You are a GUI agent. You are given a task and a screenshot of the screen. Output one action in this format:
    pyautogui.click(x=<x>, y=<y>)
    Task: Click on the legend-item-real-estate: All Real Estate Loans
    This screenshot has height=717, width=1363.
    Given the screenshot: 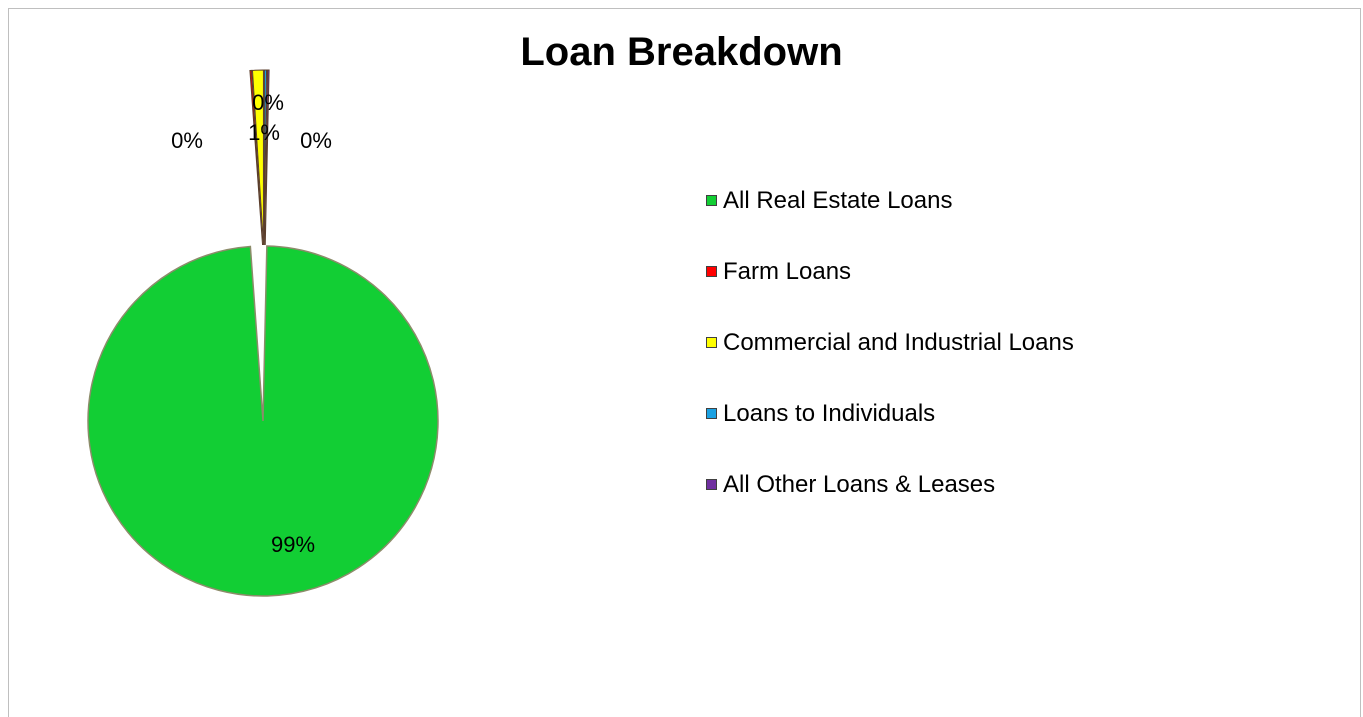 What is the action you would take?
    pyautogui.click(x=890, y=218)
    